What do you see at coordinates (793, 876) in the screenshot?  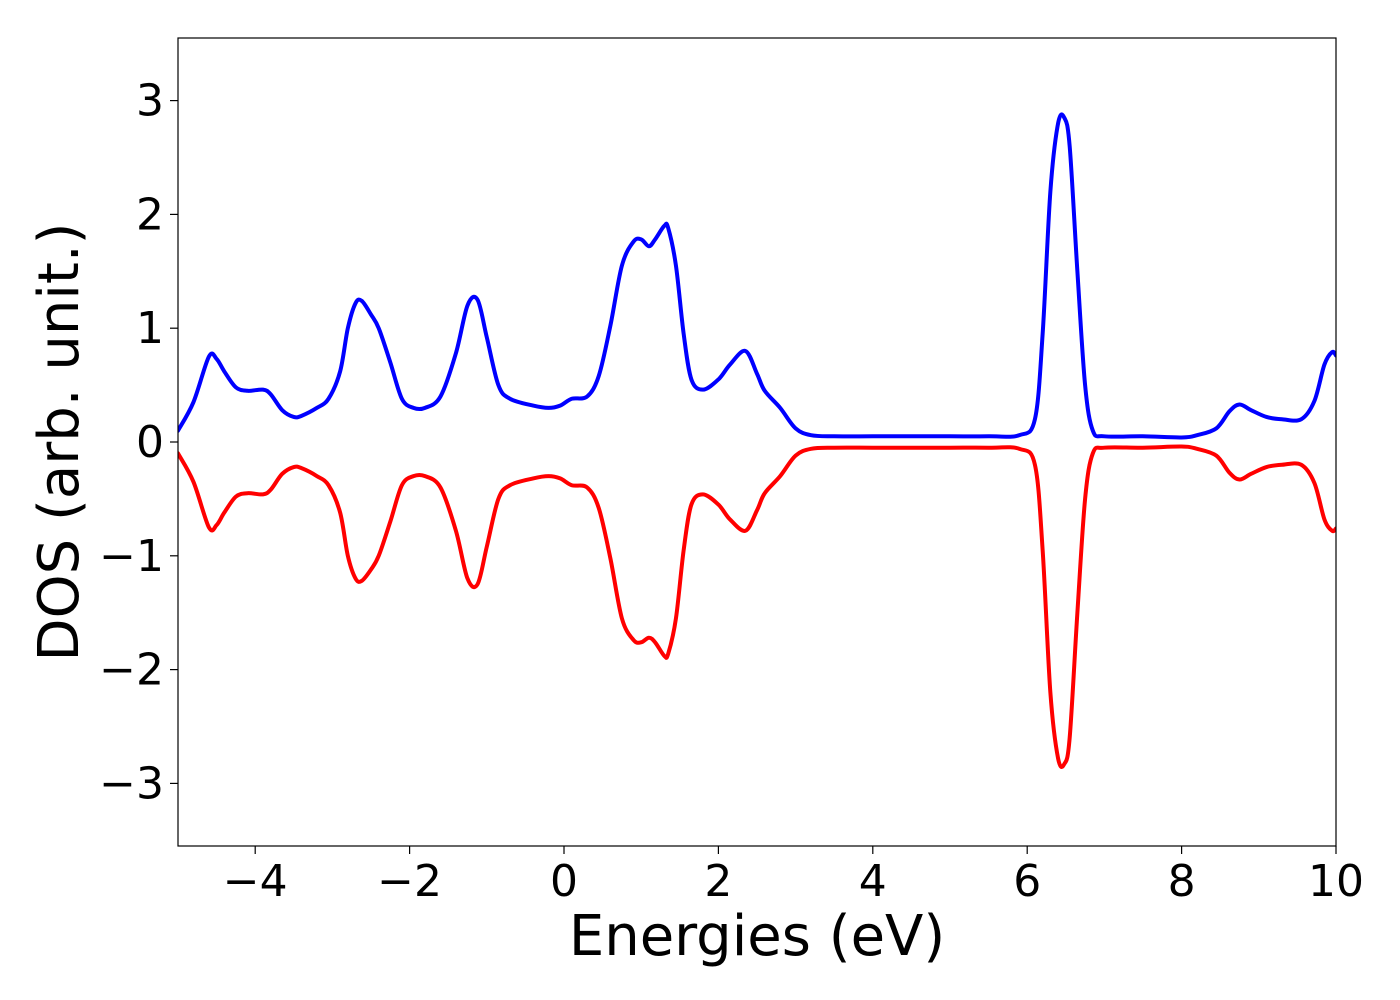 I see `x-axis-ticks: −4 −2 0 2 4 6 8 10` at bounding box center [793, 876].